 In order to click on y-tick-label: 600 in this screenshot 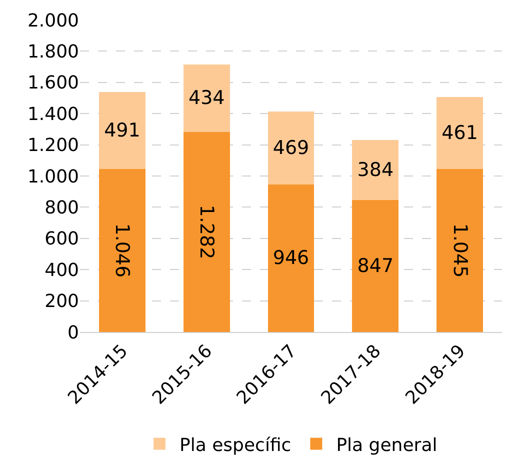, I will do `click(61, 239)`.